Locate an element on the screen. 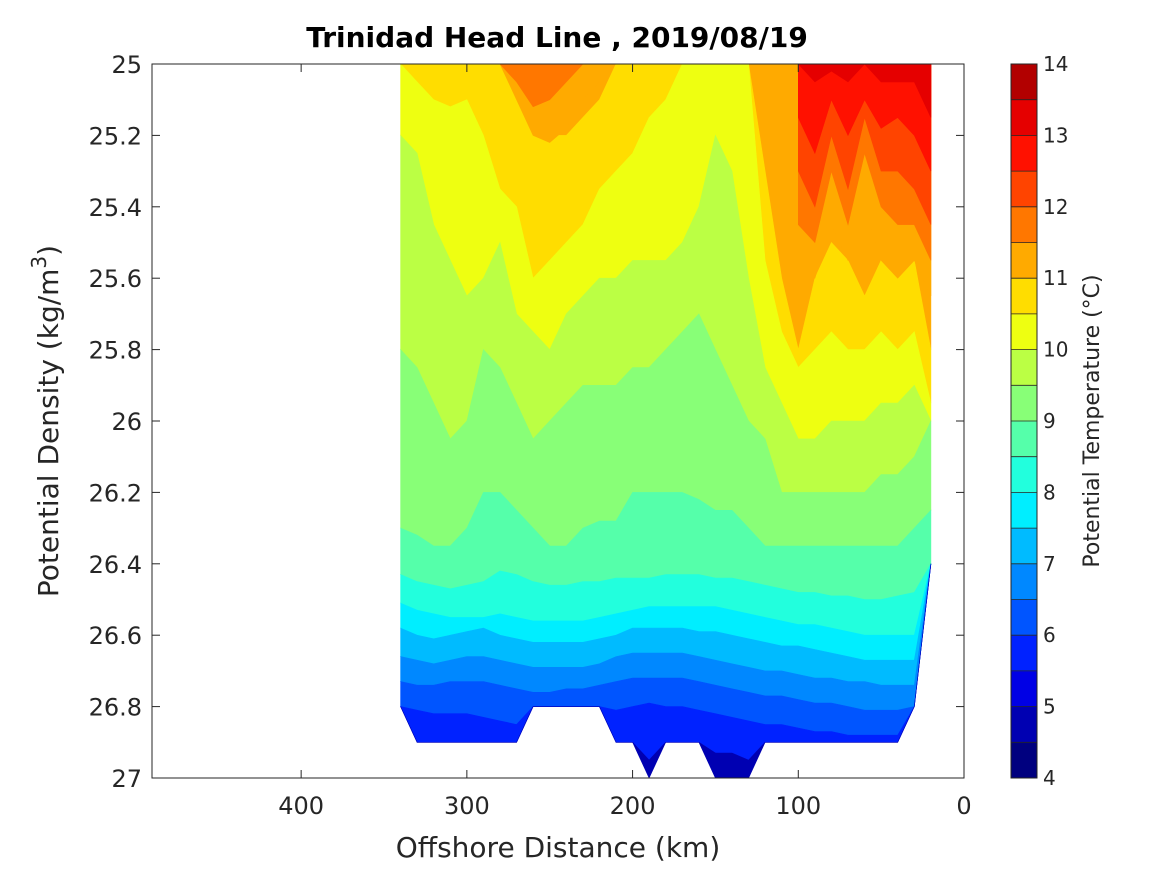  y-tick-label: 26.2 is located at coordinates (115, 493).